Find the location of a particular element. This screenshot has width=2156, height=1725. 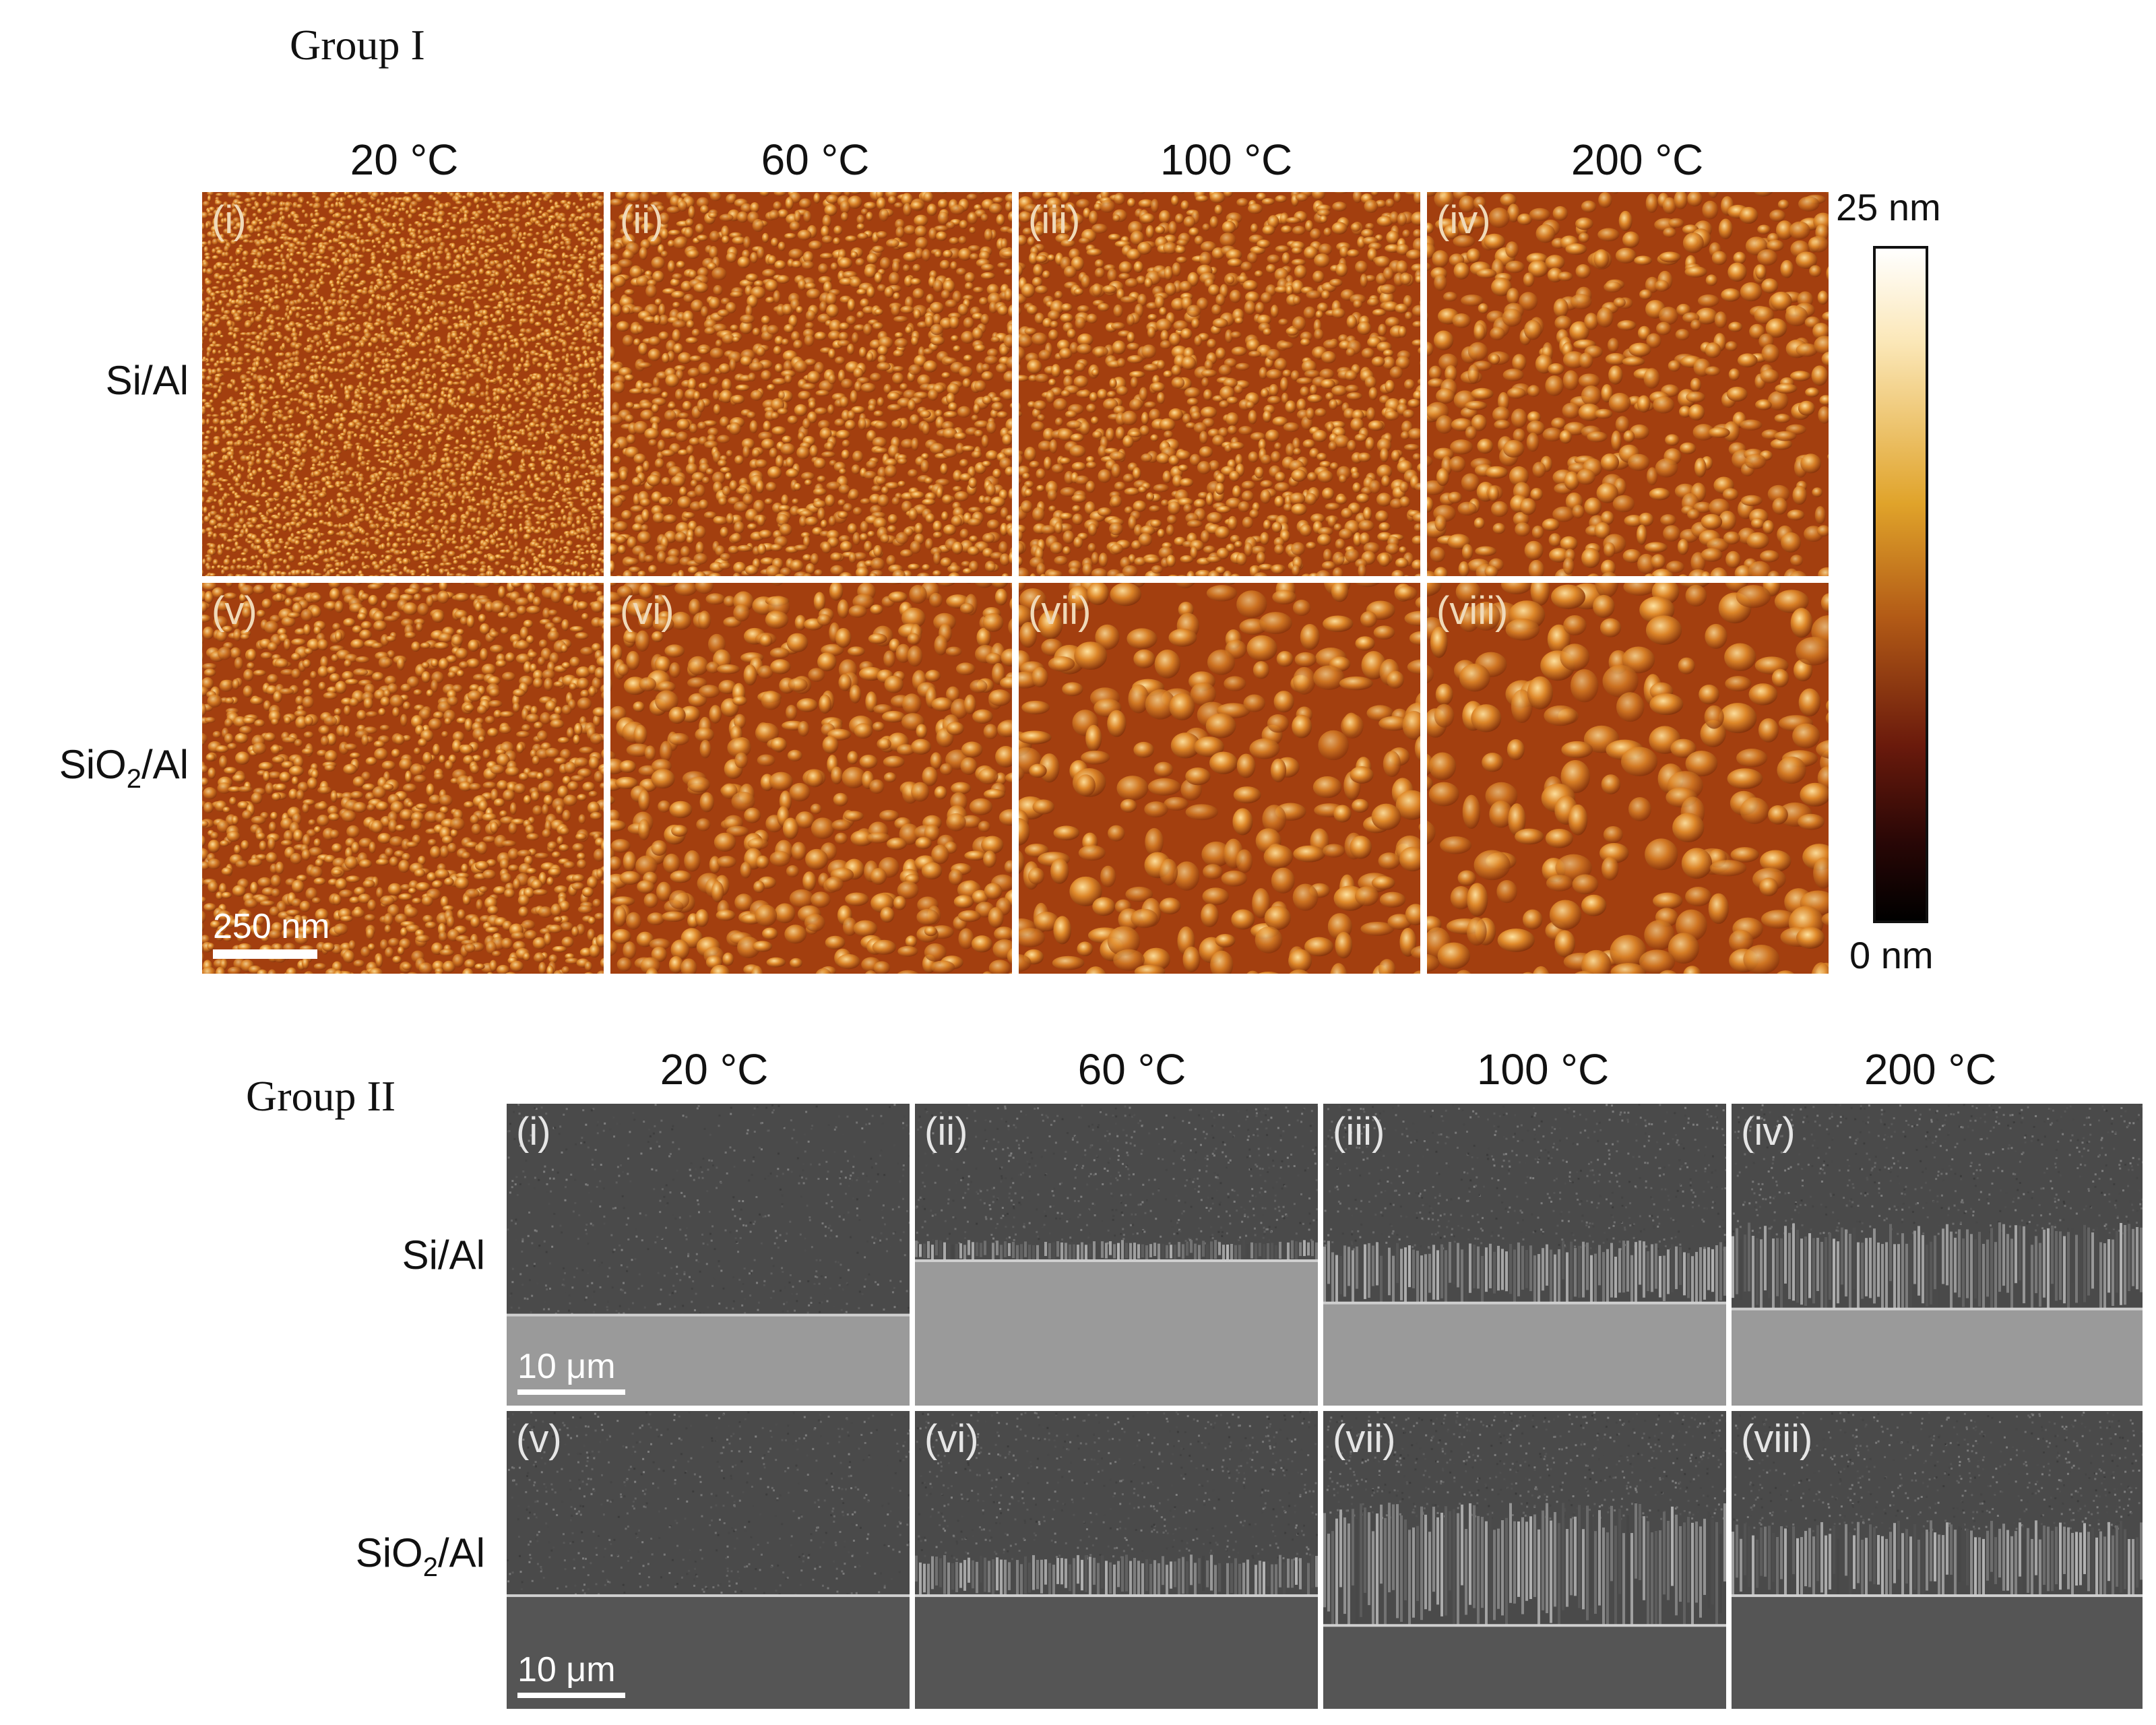

scale-bar: 250 nm is located at coordinates (271, 932).